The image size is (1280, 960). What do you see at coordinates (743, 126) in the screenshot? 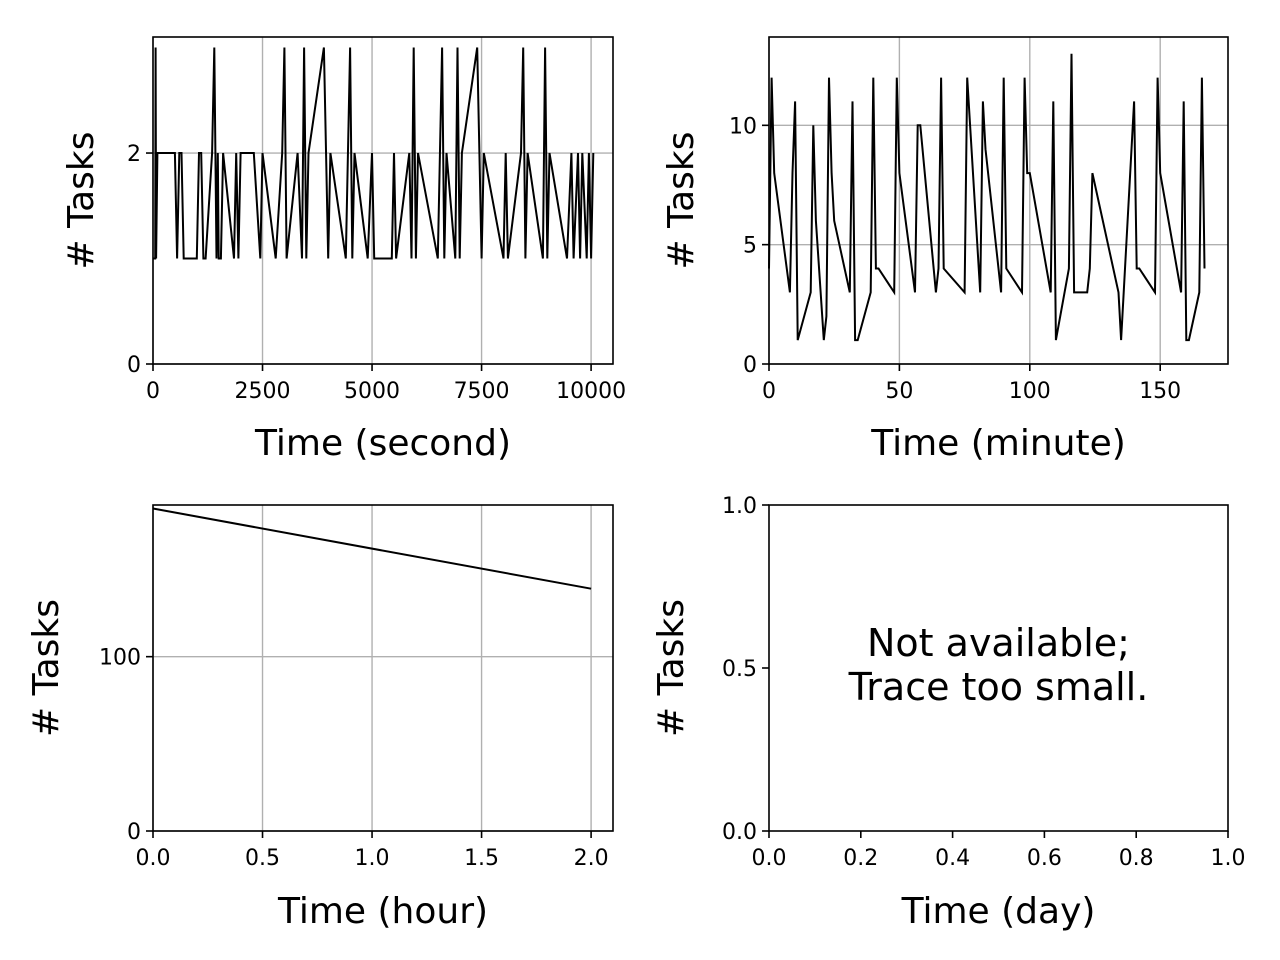
I see `y-tick-label: 10` at bounding box center [743, 126].